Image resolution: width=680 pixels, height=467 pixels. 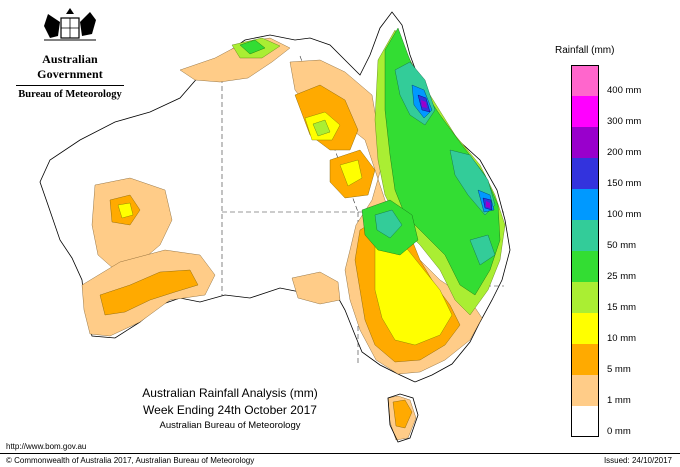 I want to click on legend-title: Rainfall (mm), so click(x=585, y=50).